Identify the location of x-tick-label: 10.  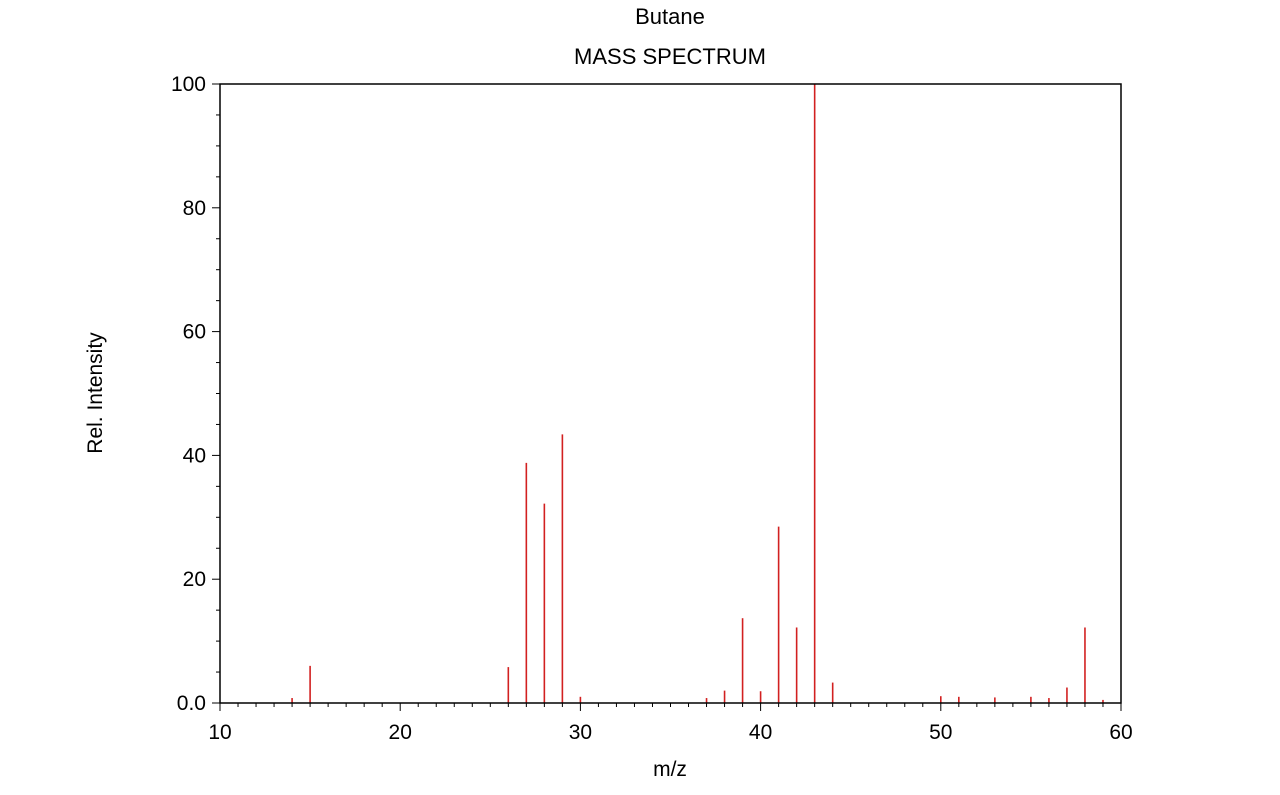
(219, 732).